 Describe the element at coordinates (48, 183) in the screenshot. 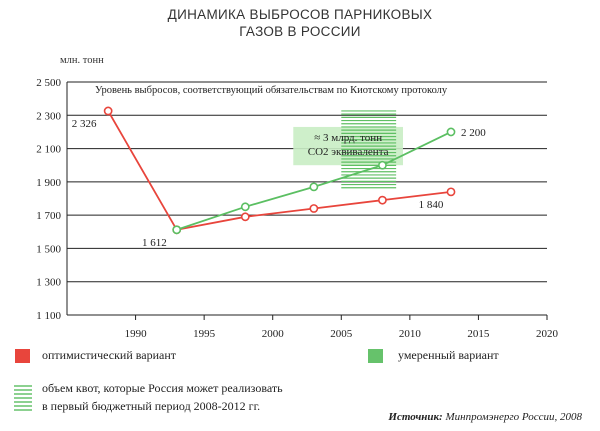

I see `y-tick-label-1900: 1 900` at that location.